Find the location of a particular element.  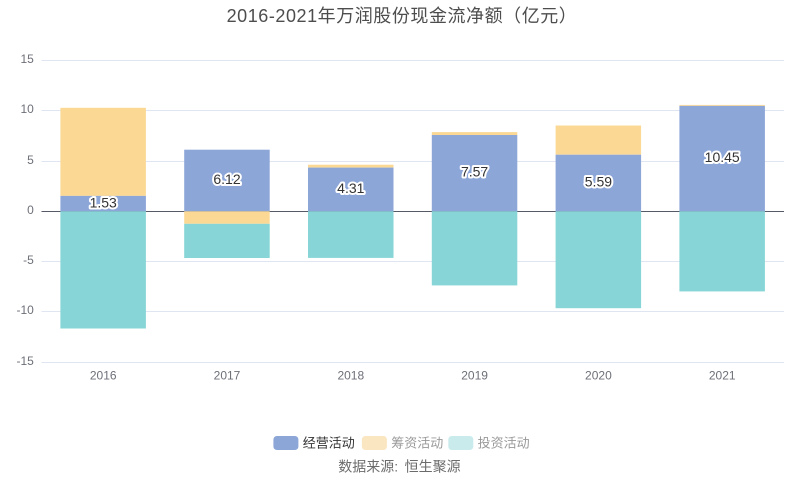

svg-text: 投资活动 is located at coordinates (504, 442).